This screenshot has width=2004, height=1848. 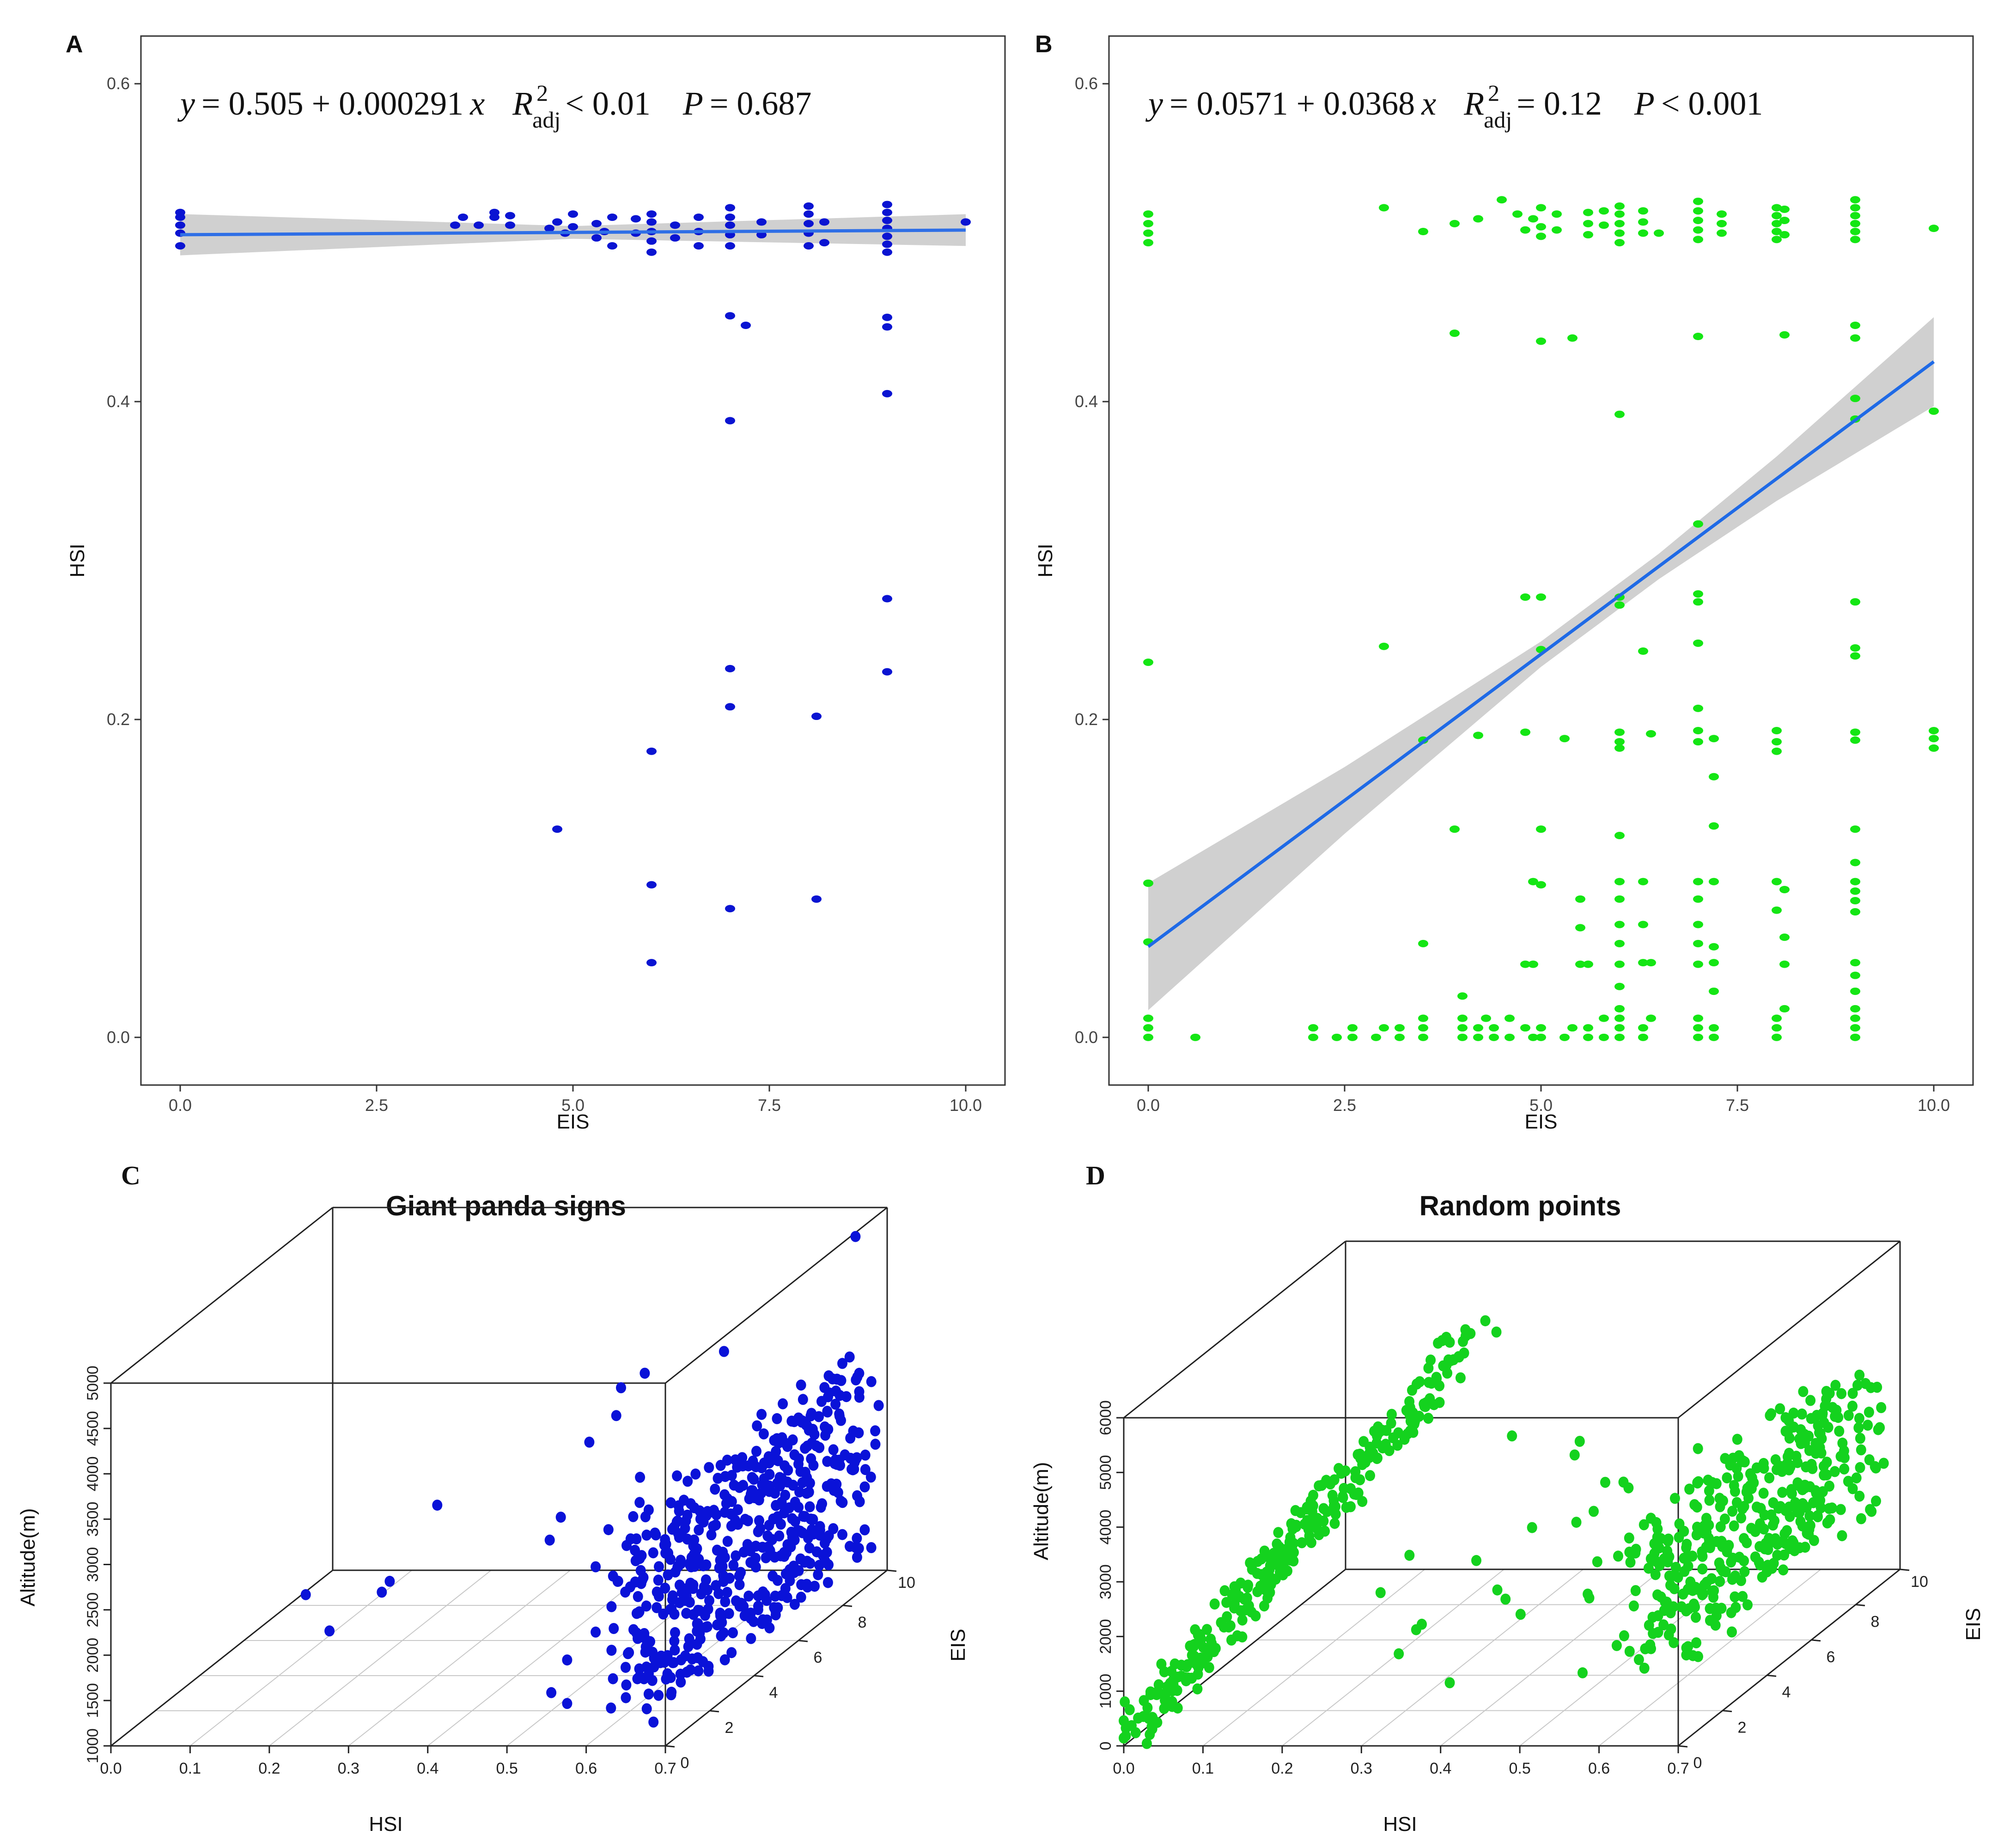 What do you see at coordinates (1494, 93) in the screenshot?
I see `panel-b-r-sup: 2` at bounding box center [1494, 93].